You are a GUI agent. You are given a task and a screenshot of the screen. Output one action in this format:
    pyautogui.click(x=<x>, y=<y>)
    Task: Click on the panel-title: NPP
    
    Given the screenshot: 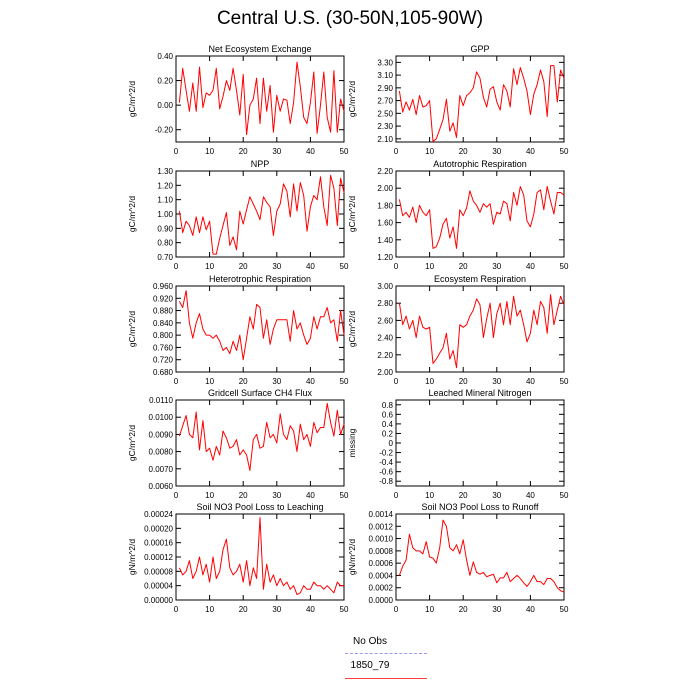 What is the action you would take?
    pyautogui.click(x=260, y=164)
    